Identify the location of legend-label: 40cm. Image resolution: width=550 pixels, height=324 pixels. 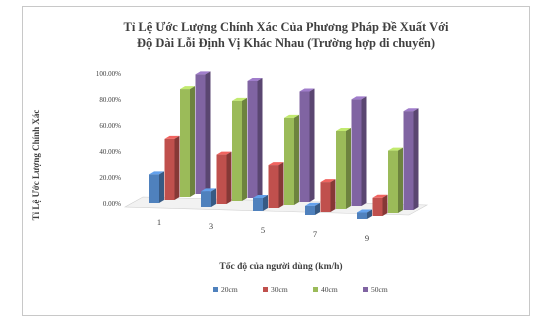
(329, 289).